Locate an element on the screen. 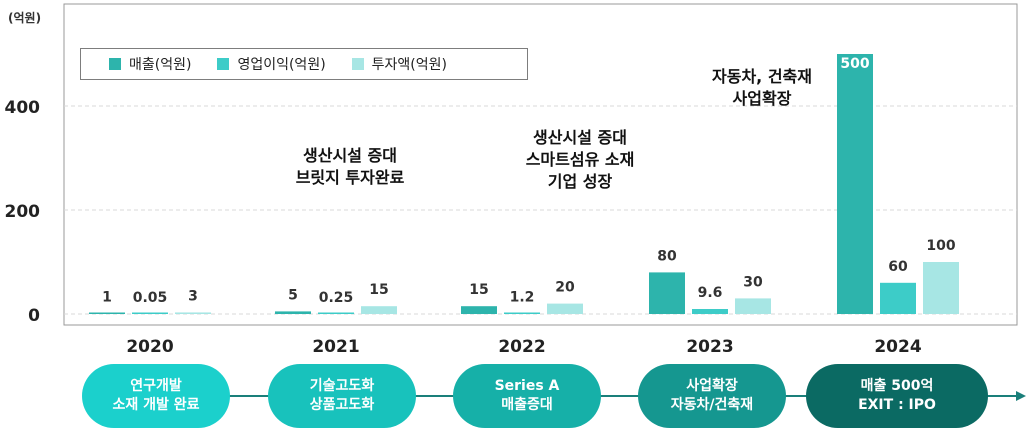 The image size is (1029, 432). data-label: 100 is located at coordinates (940, 246).